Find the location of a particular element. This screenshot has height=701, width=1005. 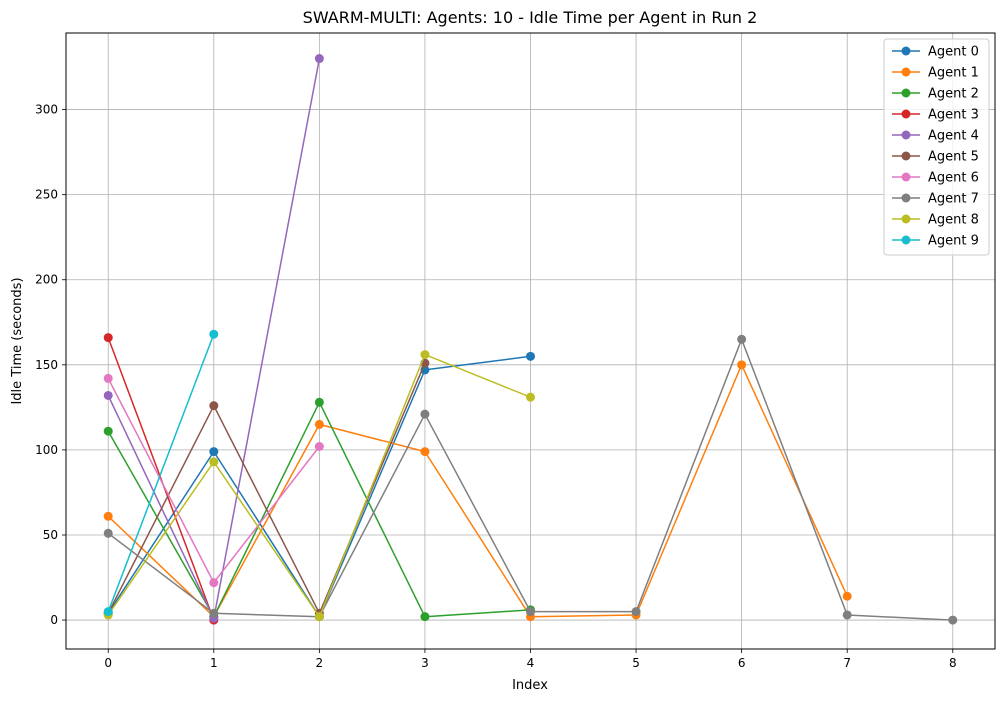

y-axis-label: Idle Time (seconds) is located at coordinates (17, 340).